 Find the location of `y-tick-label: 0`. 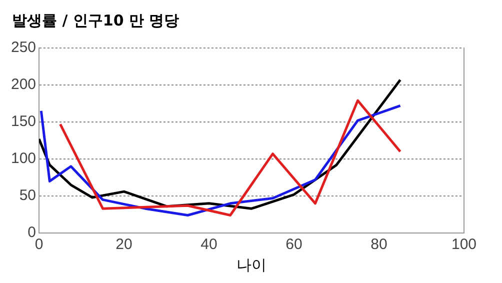

y-tick-label: 0 is located at coordinates (32, 233).